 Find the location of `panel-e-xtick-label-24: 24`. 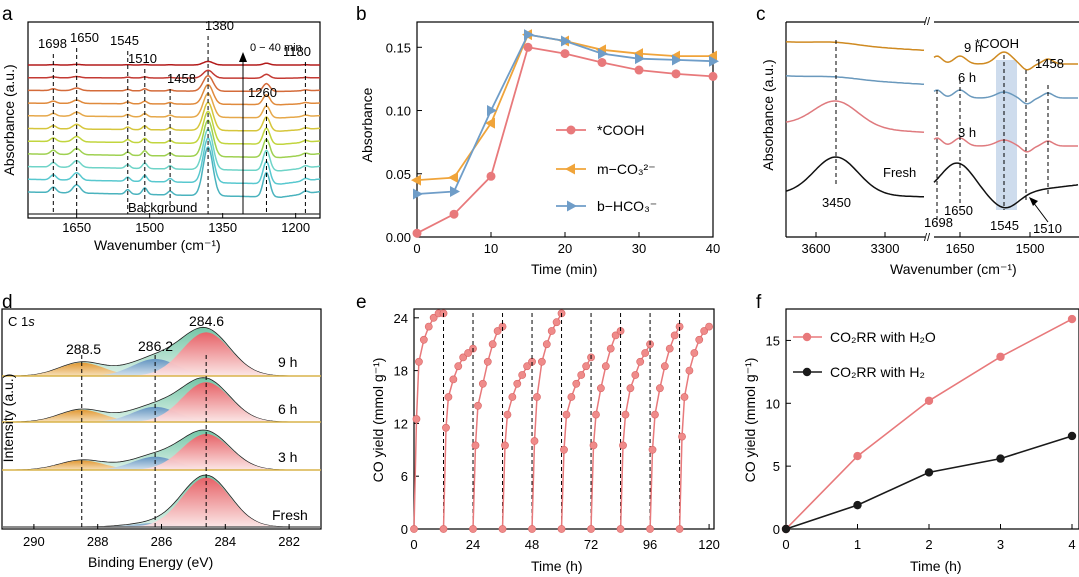

panel-e-xtick-label-24: 24 is located at coordinates (473, 544).